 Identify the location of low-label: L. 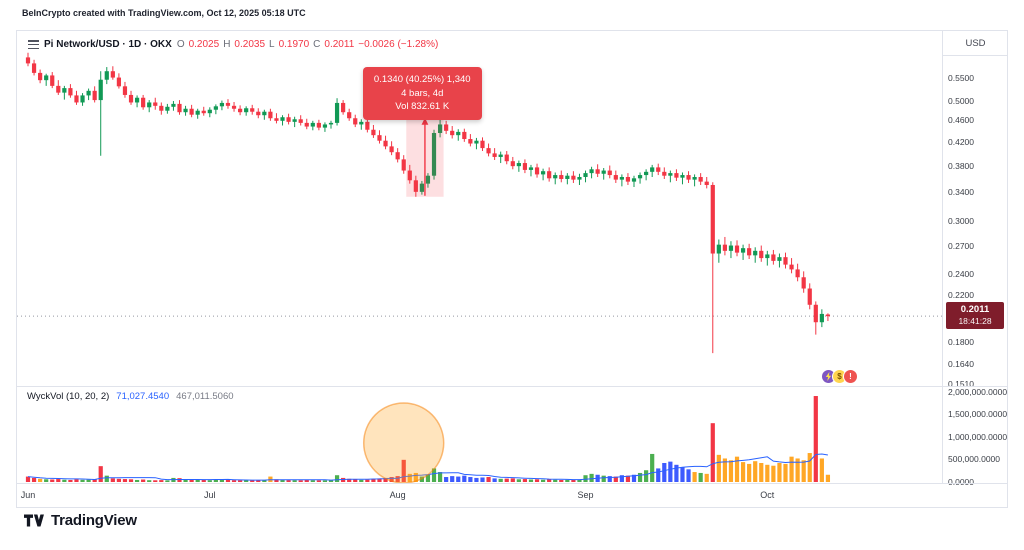
(272, 44).